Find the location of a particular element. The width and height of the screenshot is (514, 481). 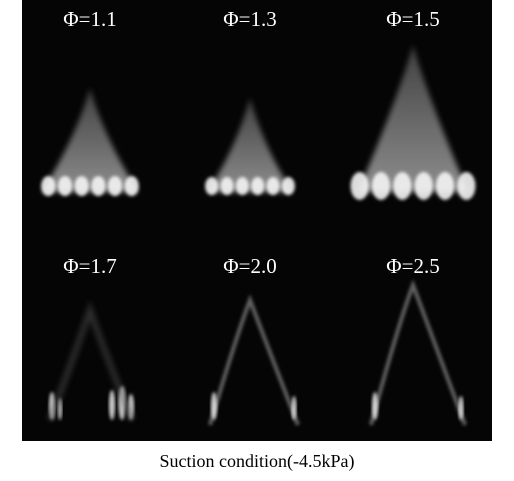

panel-label: Φ=1.5 is located at coordinates (412, 19).